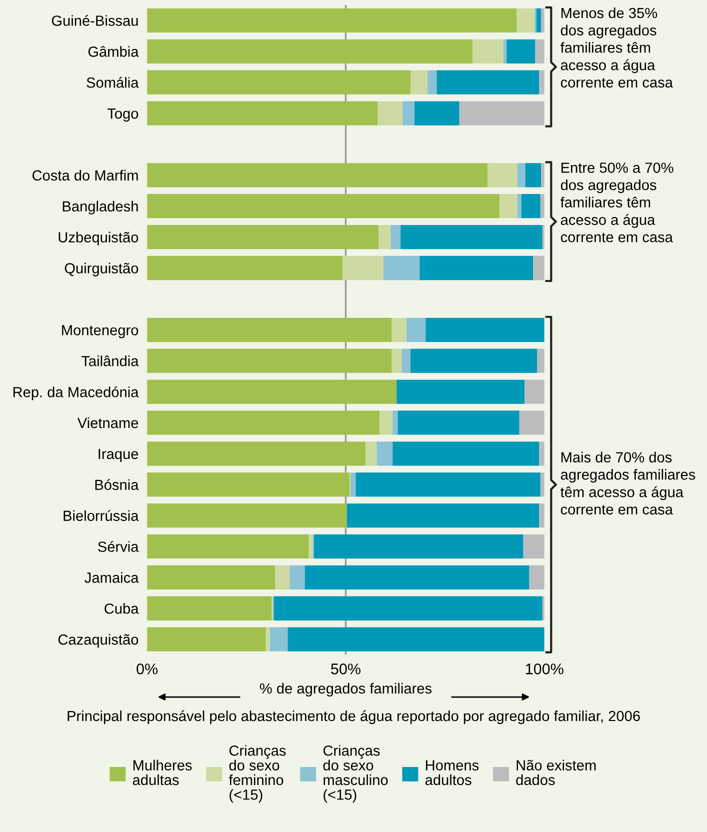 The height and width of the screenshot is (832, 707). Describe the element at coordinates (101, 269) in the screenshot. I see `y-tick-label: Quirguistão` at that location.